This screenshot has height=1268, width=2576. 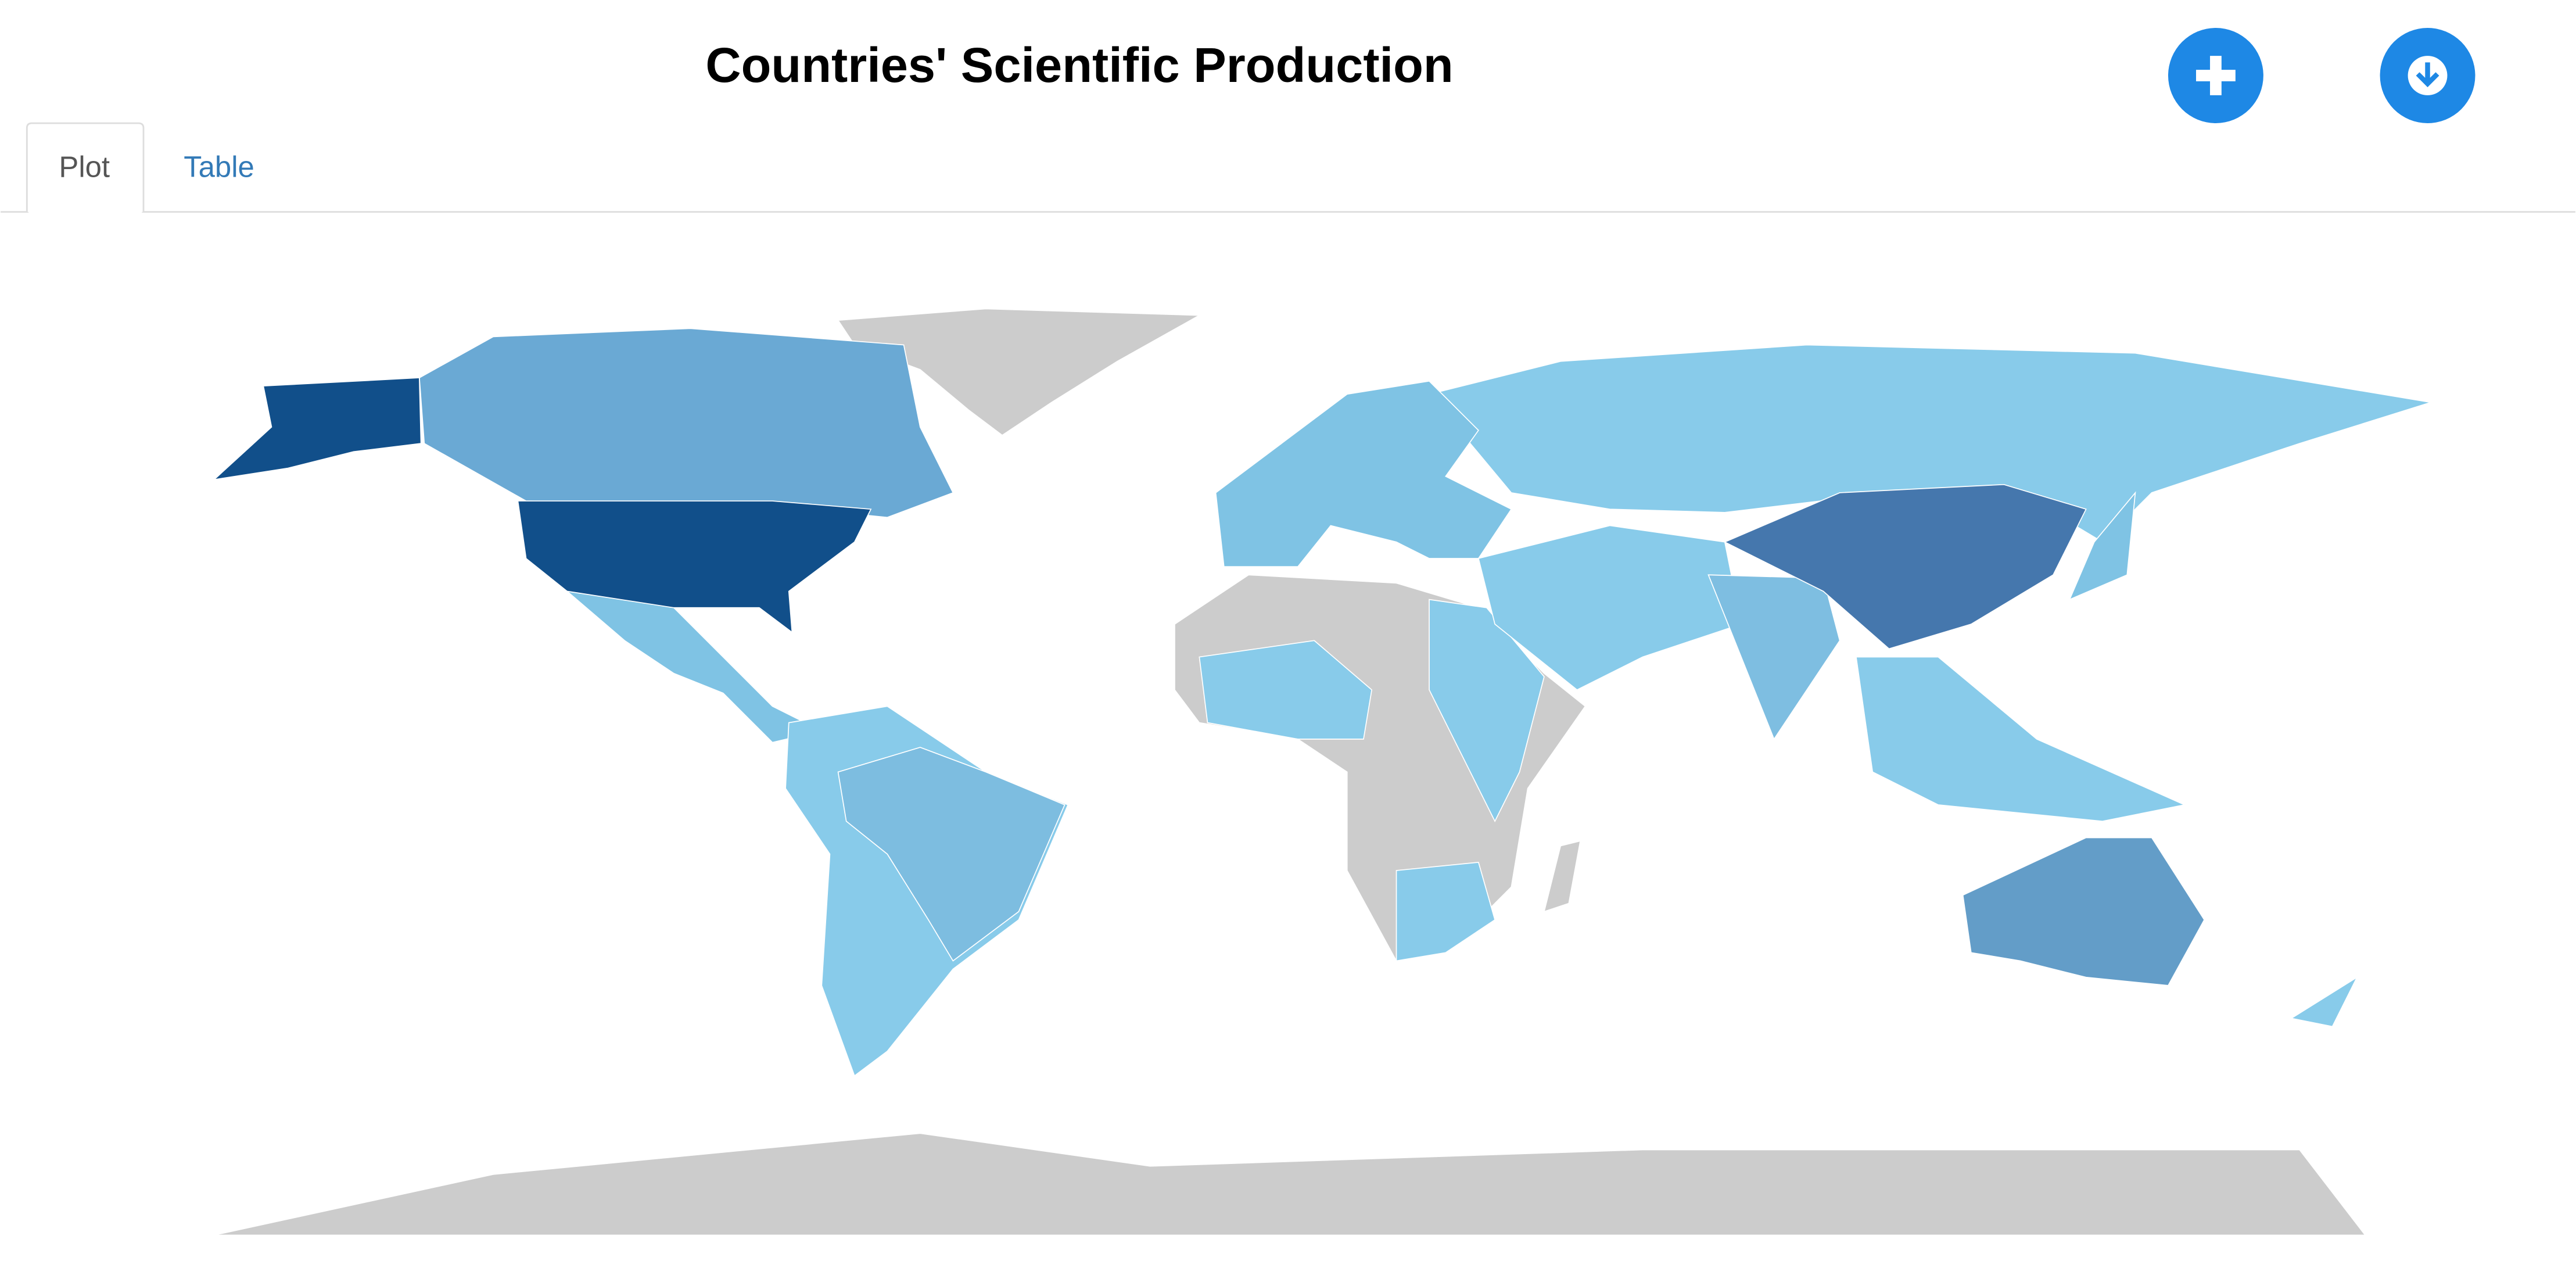 What do you see at coordinates (686, 423) in the screenshot?
I see `canada` at bounding box center [686, 423].